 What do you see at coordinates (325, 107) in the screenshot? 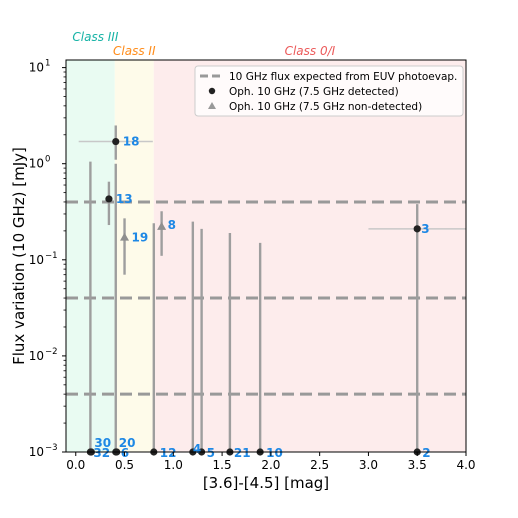
I see `legend-label: Oph. 10 GHz (7.5 GHz non-detected)` at bounding box center [325, 107].